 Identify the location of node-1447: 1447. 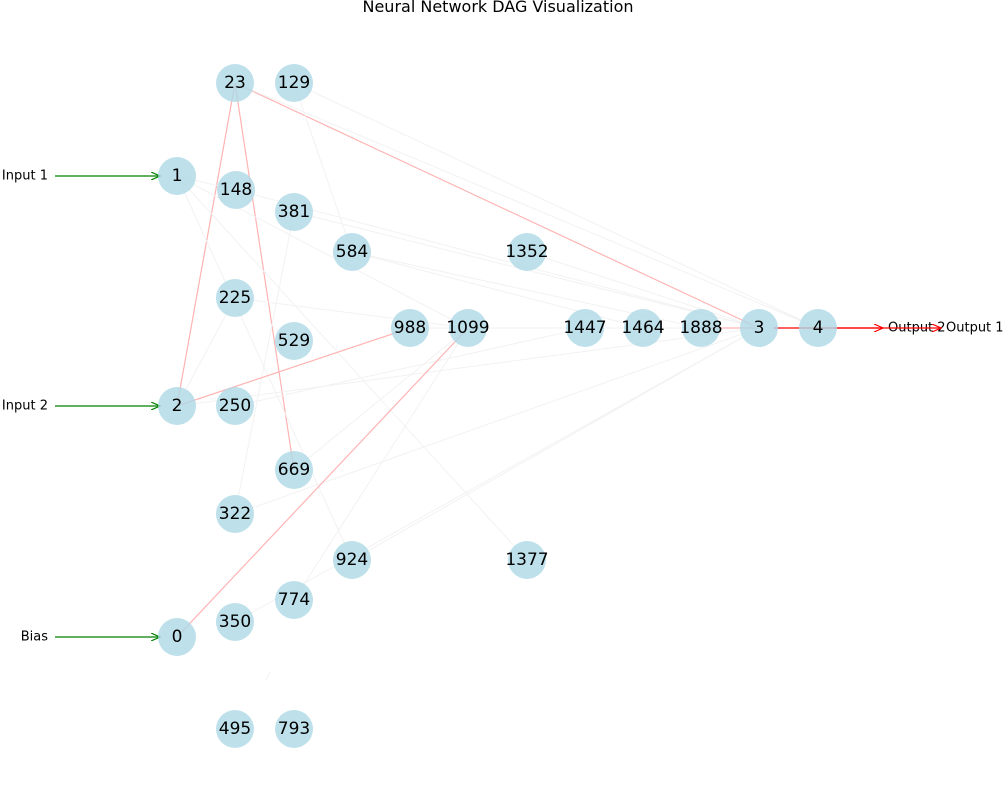
(585, 328).